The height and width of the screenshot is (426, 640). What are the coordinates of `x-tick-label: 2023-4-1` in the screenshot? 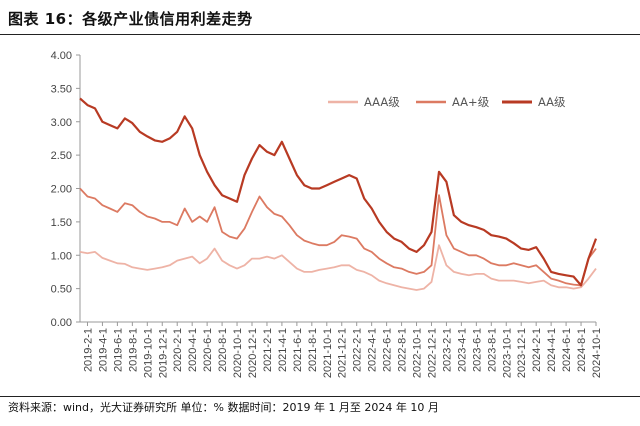 It's located at (462, 350).